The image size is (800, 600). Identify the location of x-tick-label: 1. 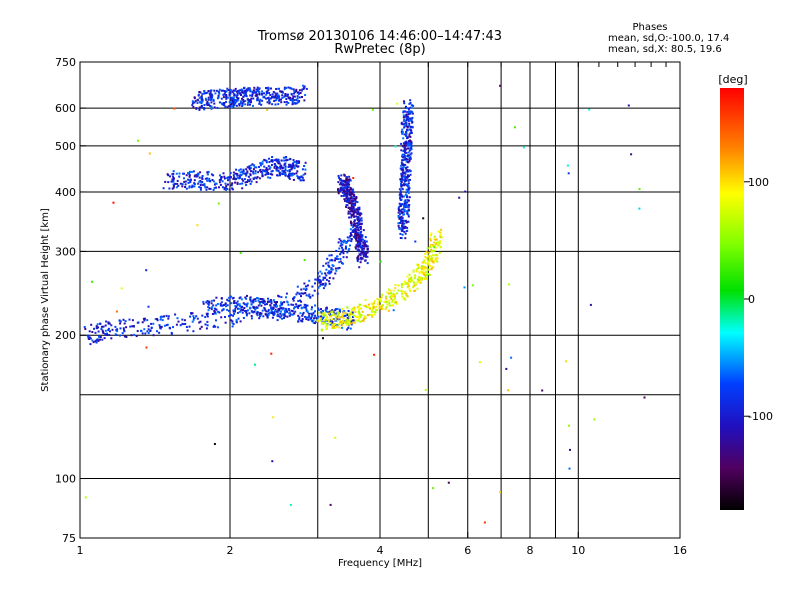
(80, 550).